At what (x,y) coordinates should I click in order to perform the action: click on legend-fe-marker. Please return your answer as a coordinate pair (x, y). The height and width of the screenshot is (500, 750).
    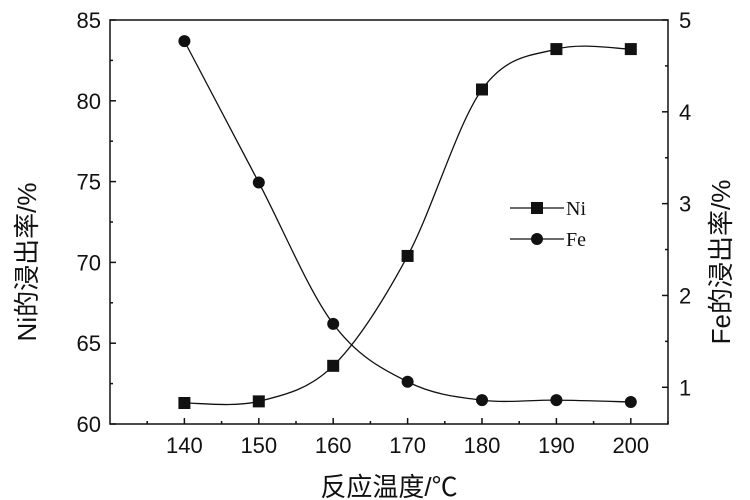
    Looking at the image, I should click on (537, 239).